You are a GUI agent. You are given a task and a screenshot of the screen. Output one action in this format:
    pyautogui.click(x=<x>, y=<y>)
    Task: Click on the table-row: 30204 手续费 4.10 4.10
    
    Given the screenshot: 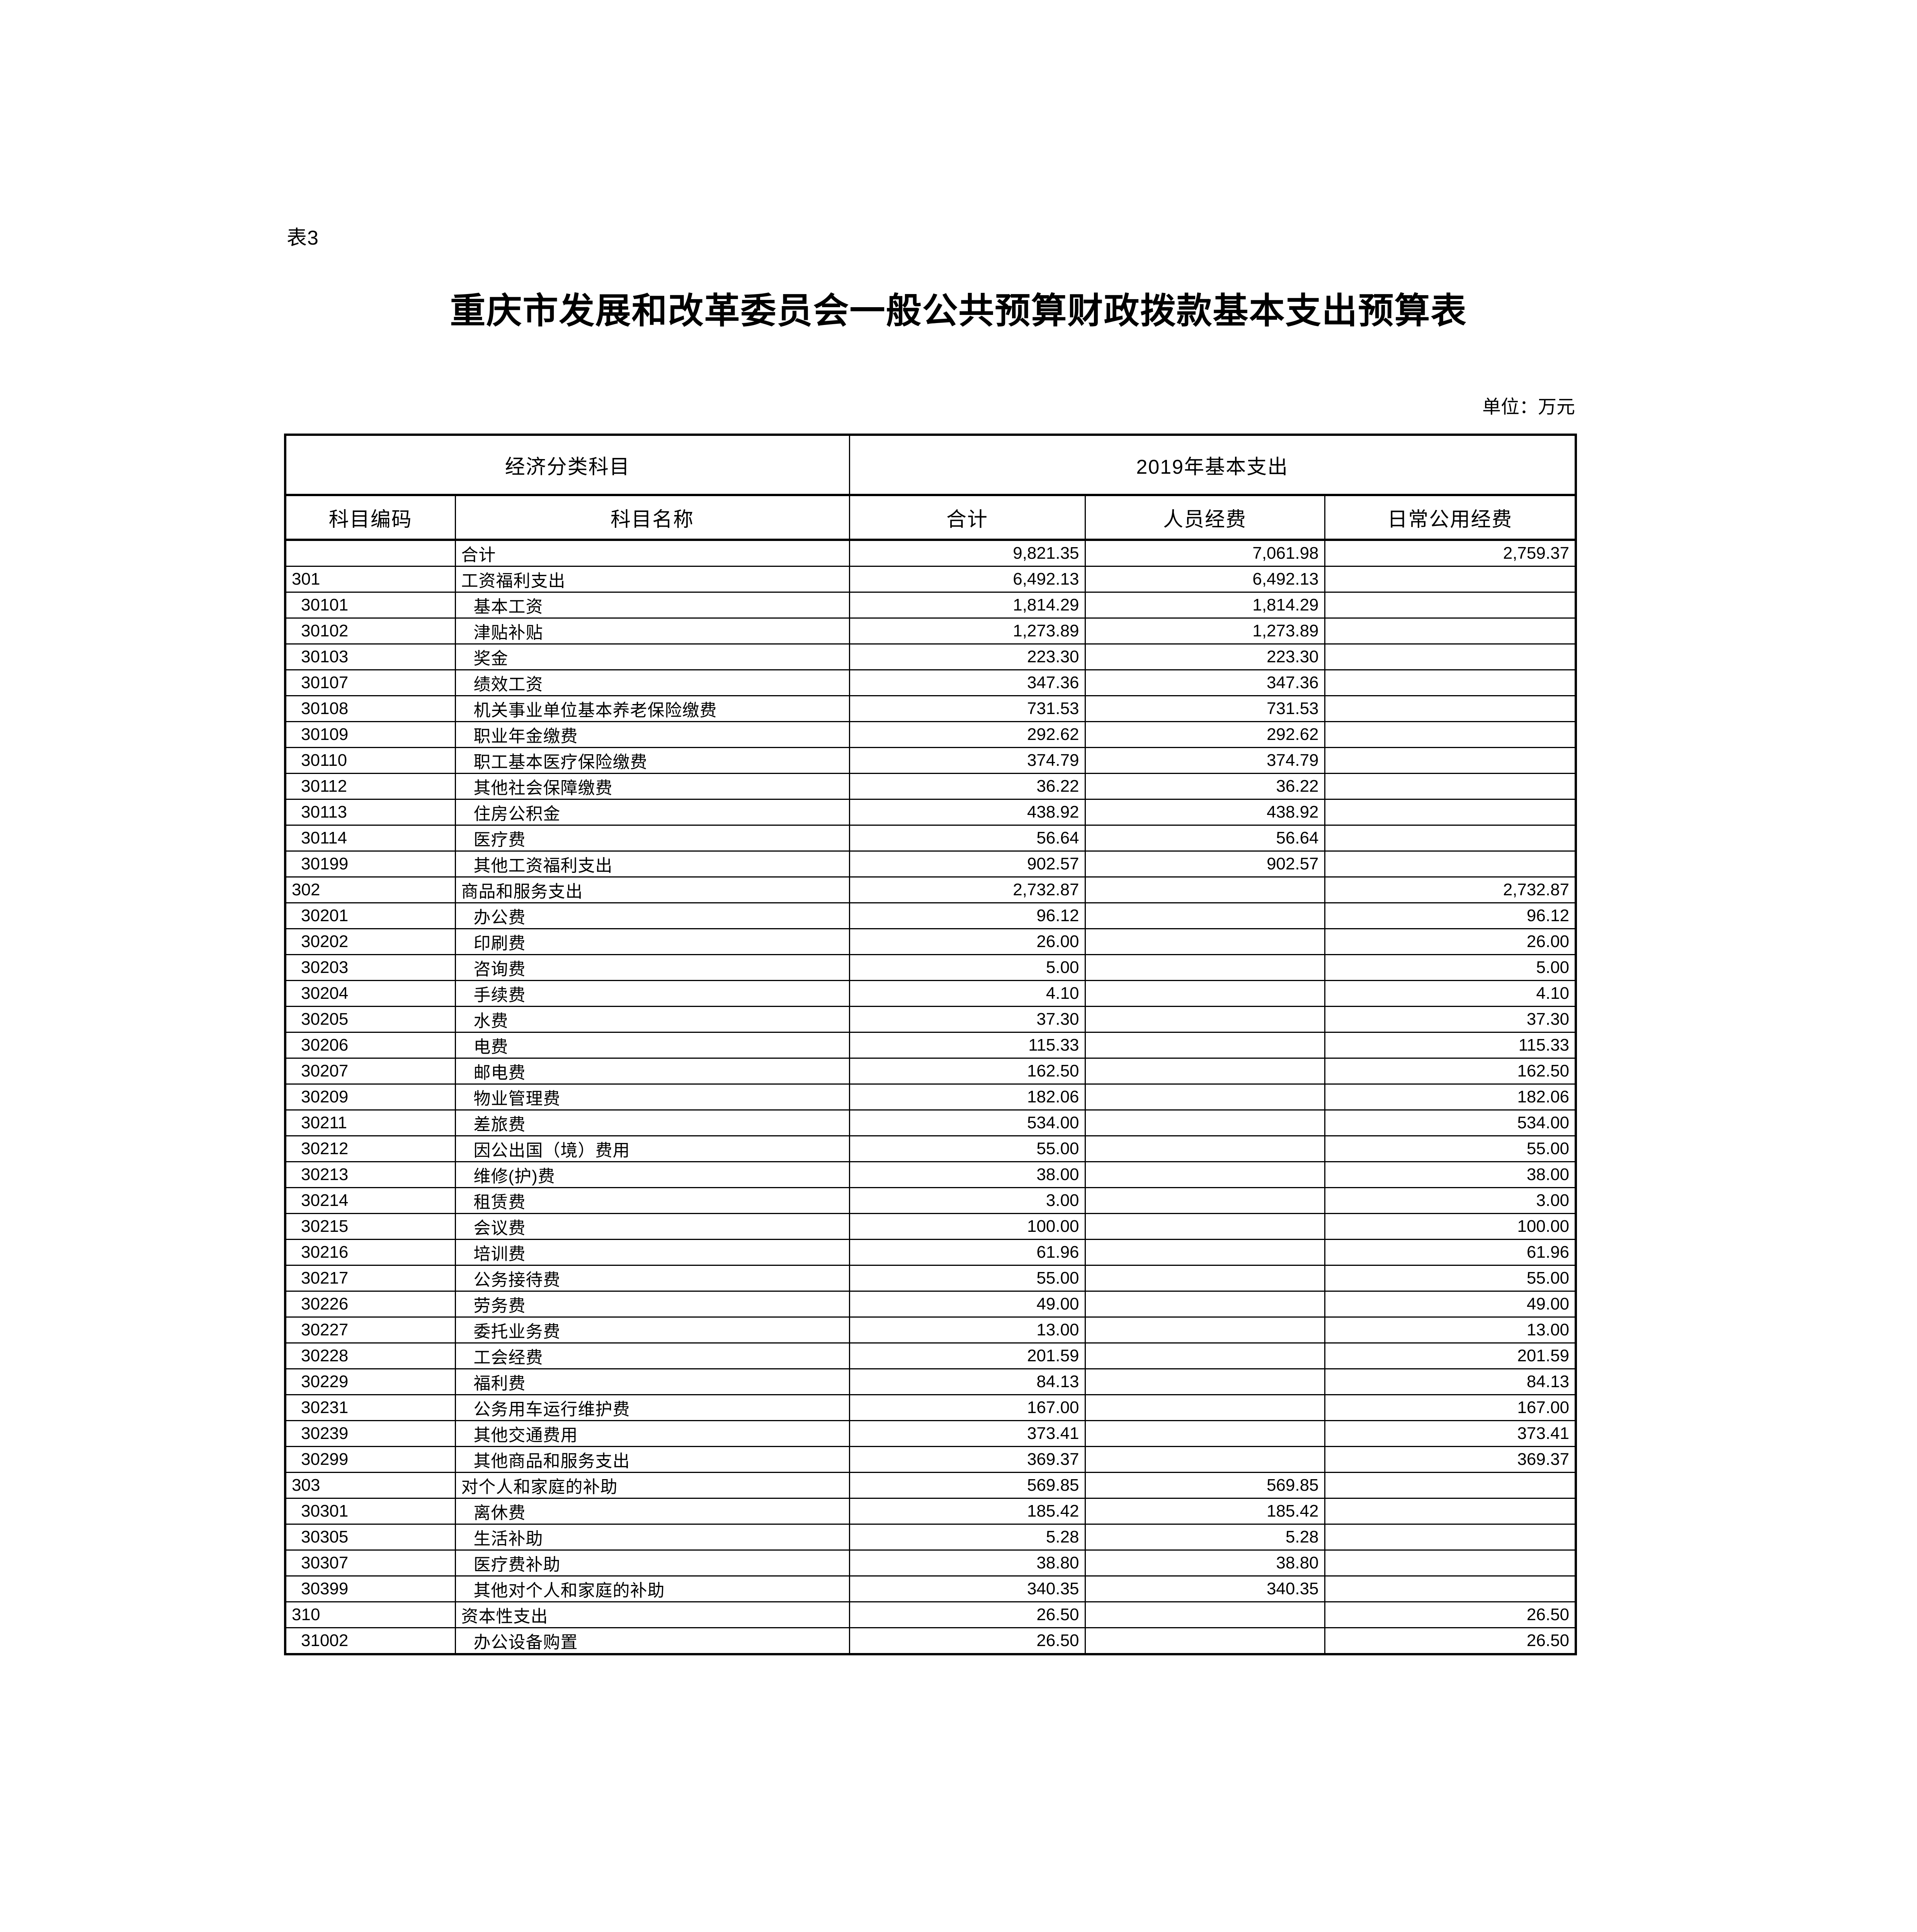 What is the action you would take?
    pyautogui.click(x=930, y=993)
    